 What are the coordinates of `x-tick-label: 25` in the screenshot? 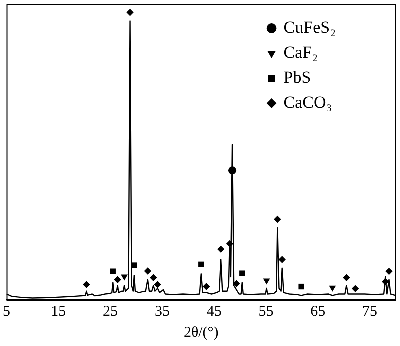 It's located at (110, 312).